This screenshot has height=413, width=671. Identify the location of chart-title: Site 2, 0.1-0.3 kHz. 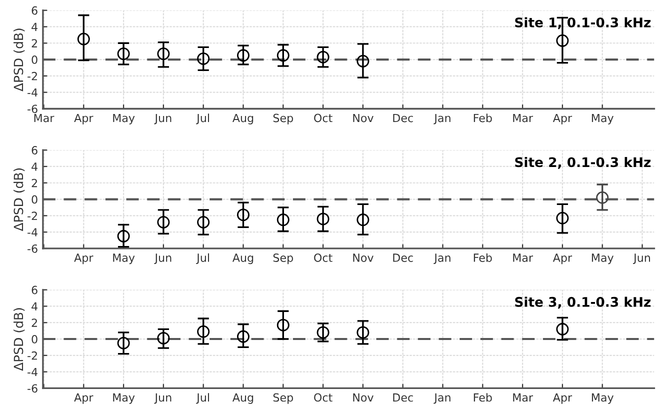
(583, 162).